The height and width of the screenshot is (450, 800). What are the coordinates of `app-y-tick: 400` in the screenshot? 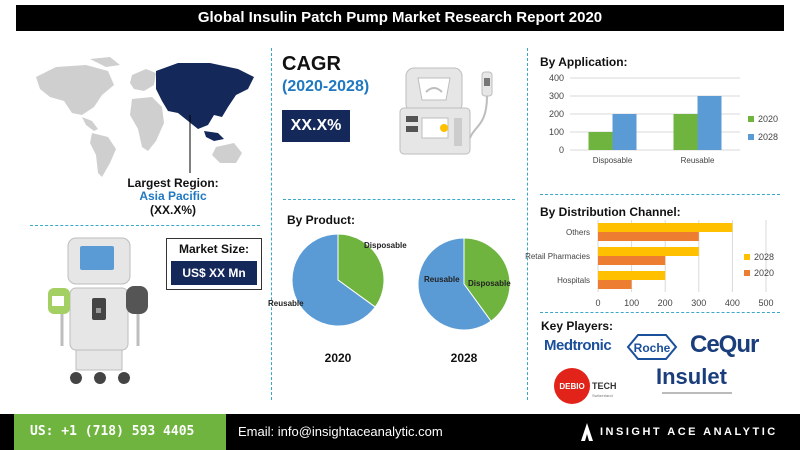 It's located at (556, 78).